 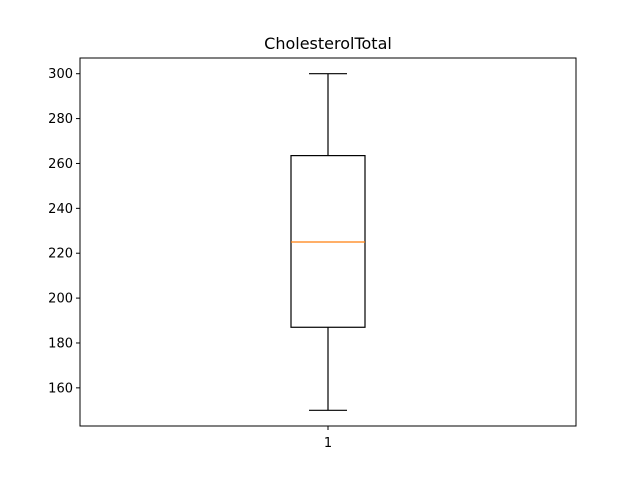 What do you see at coordinates (60, 388) in the screenshot?
I see `y-tick-label-160: 160` at bounding box center [60, 388].